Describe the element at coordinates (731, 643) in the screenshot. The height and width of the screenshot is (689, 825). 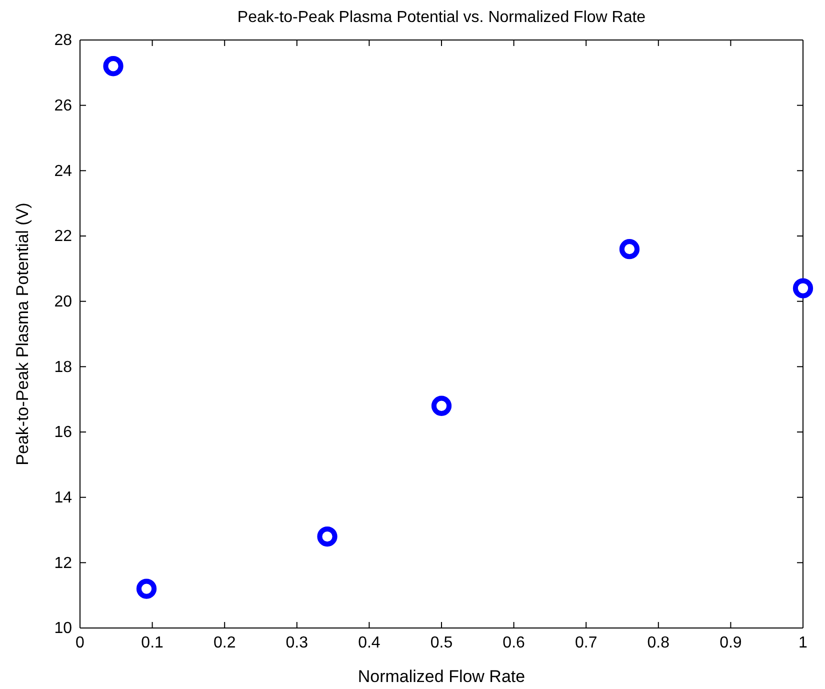
I see `x-tick-label: 0.9` at that location.